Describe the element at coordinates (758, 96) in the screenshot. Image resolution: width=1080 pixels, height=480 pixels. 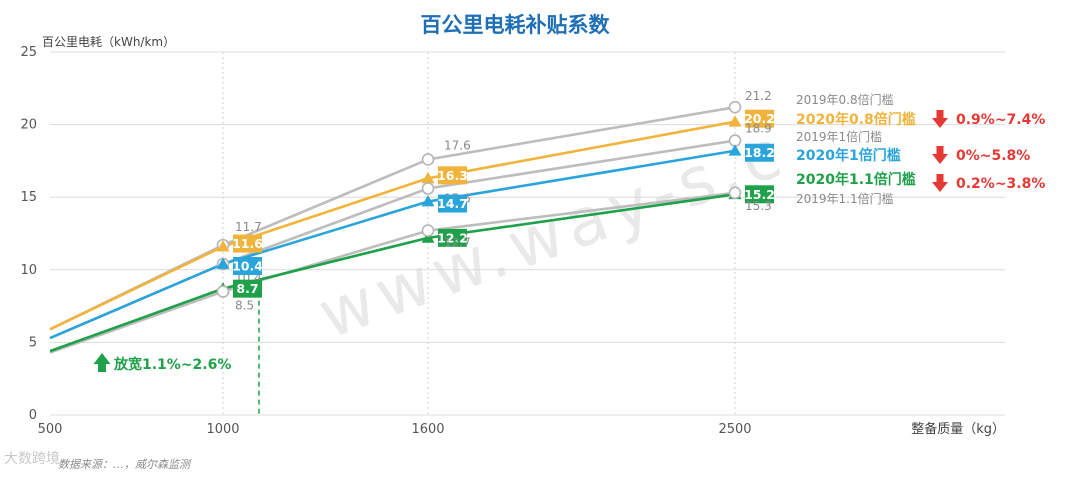
I see `data-label: 21.2` at that location.